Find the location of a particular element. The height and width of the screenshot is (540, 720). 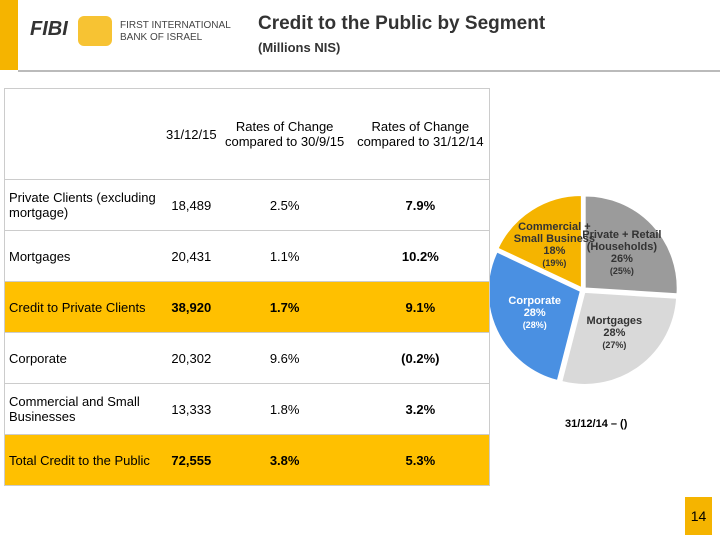

pie-chart is located at coordinates (584, 289).